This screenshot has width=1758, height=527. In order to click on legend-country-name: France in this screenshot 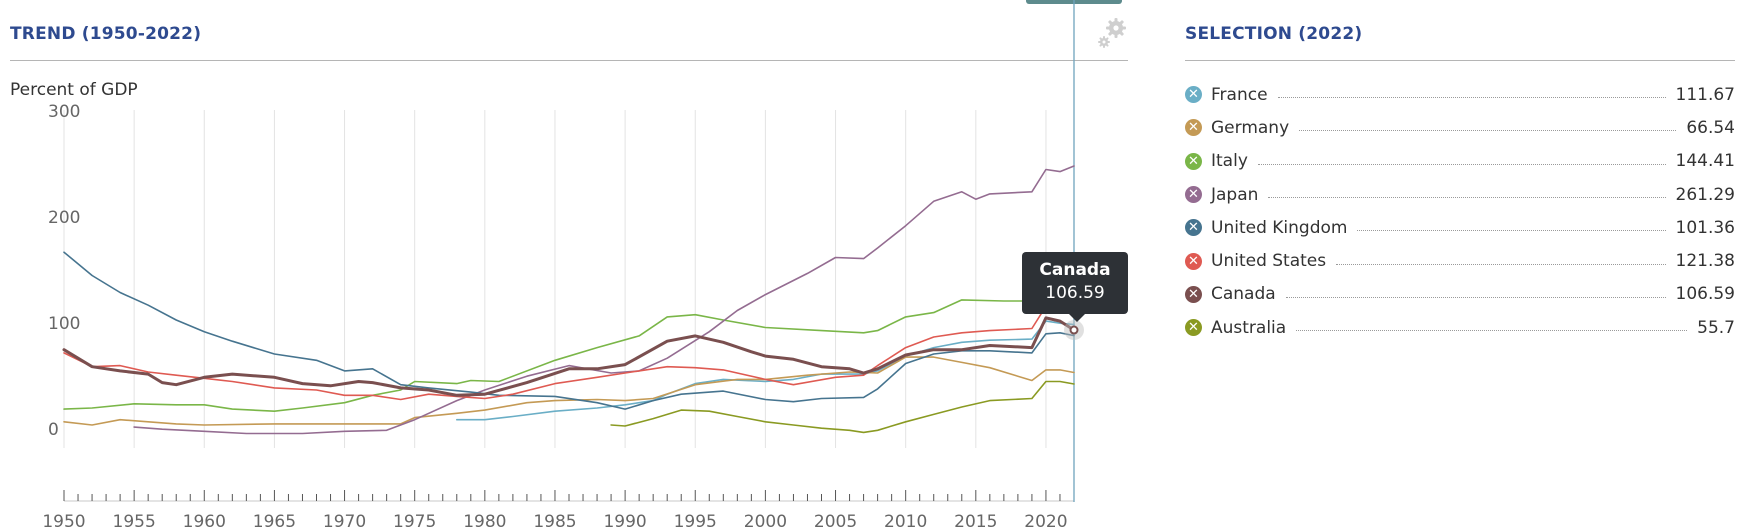, I will do `click(1239, 94)`.